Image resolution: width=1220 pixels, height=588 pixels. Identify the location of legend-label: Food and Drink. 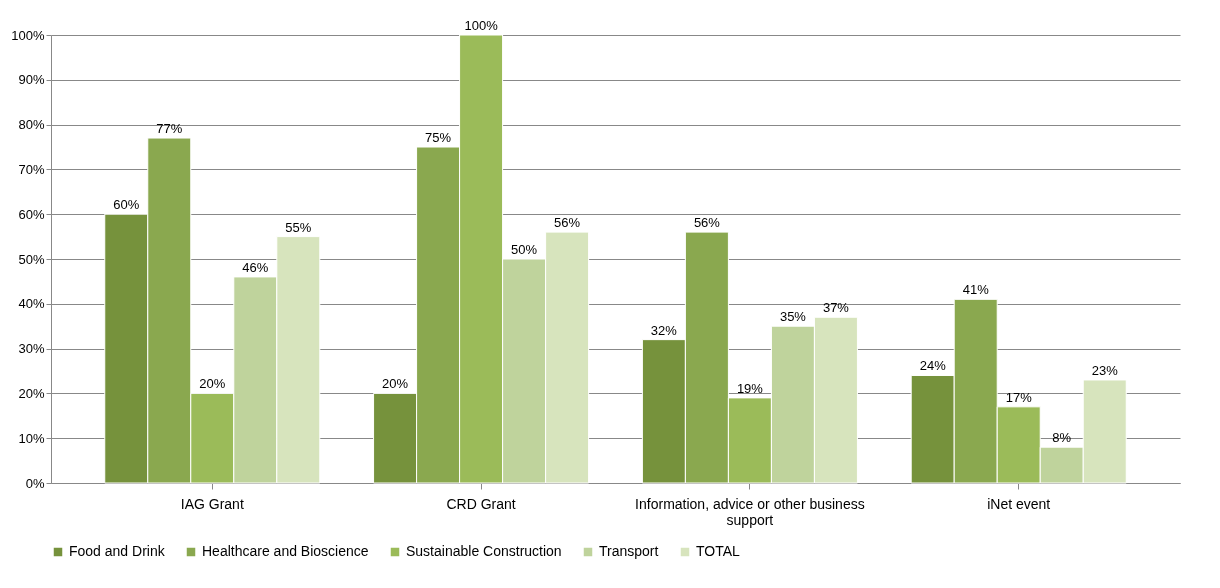
(117, 551).